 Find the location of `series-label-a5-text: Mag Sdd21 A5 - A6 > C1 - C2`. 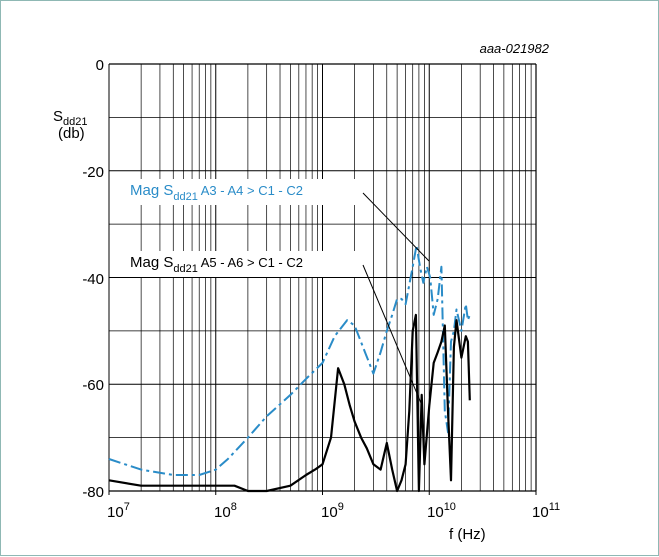

series-label-a5-text: Mag Sdd21 A5 - A6 > C1 - C2 is located at coordinates (216, 264).